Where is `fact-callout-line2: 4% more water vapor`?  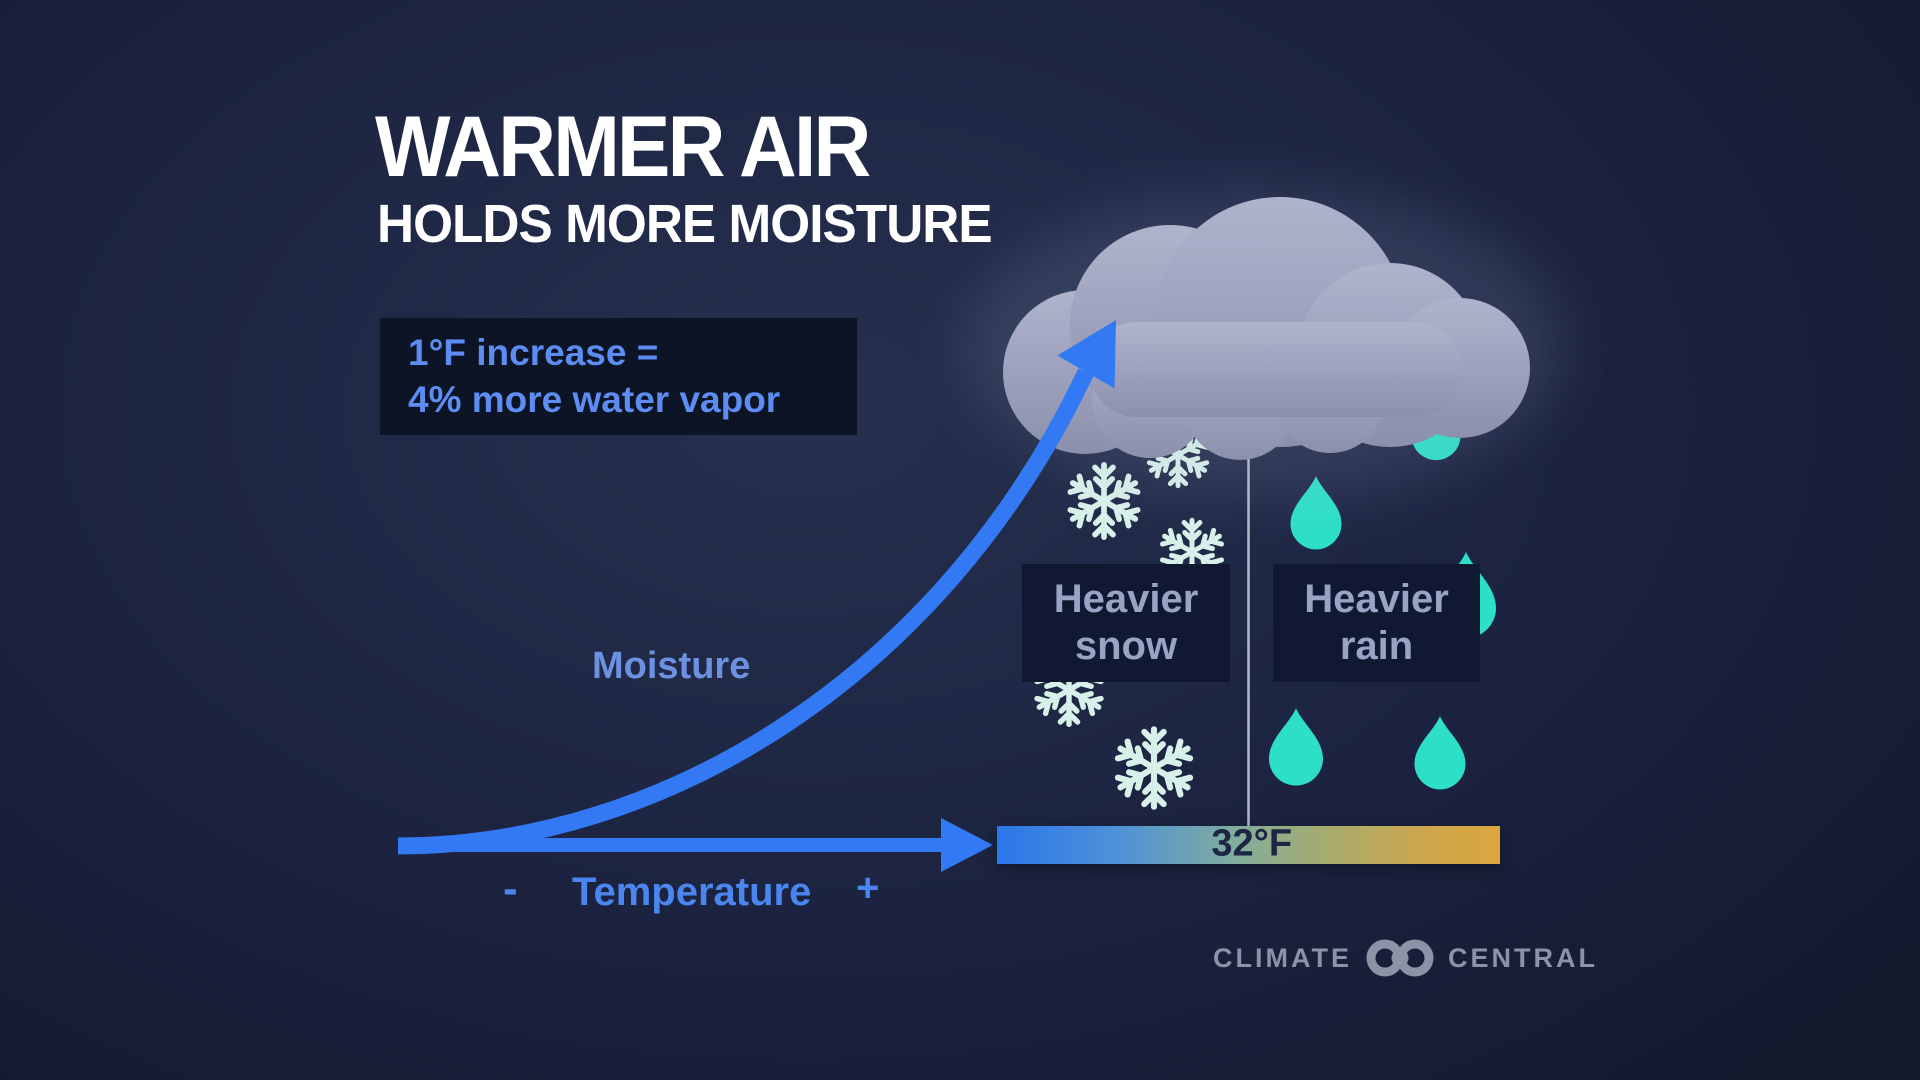
fact-callout-line2: 4% more water vapor is located at coordinates (594, 399).